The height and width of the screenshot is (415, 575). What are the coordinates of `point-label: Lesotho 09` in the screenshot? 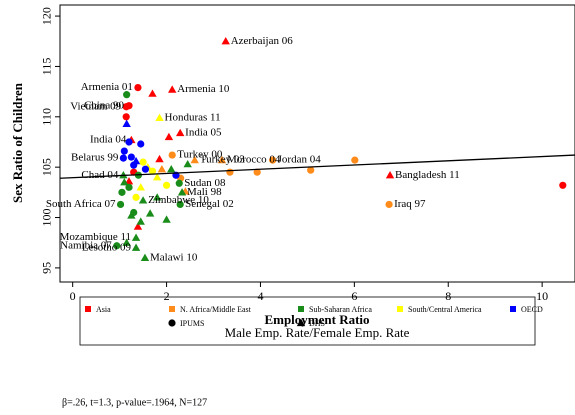 It's located at (107, 247).